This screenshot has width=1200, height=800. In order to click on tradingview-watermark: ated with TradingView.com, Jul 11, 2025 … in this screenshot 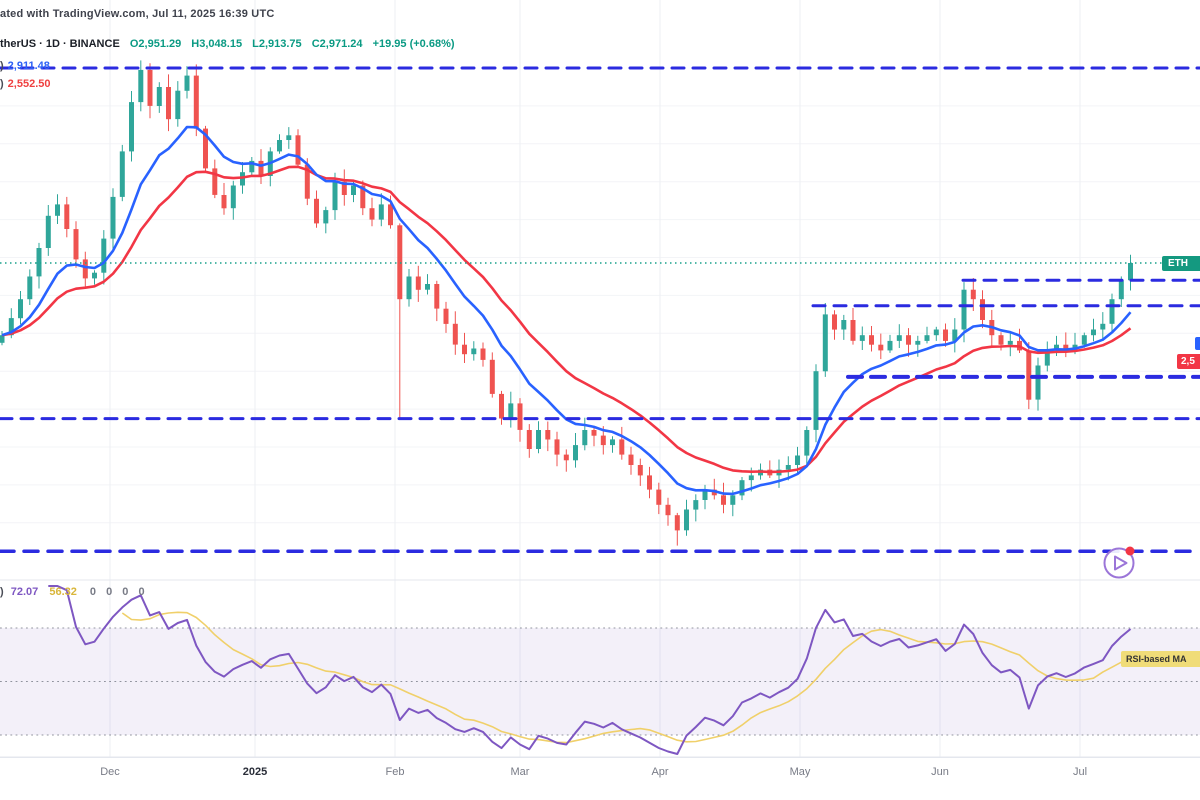, I will do `click(137, 14)`.